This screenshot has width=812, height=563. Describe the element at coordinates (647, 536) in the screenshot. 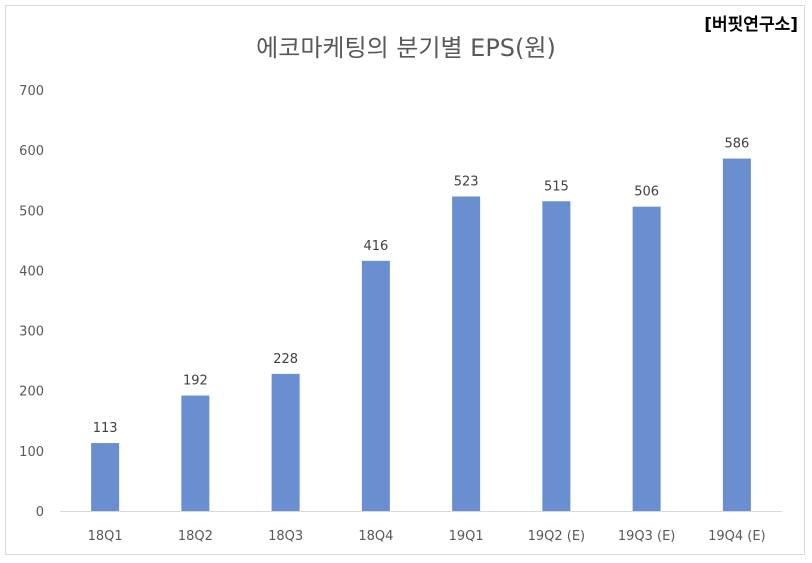

I see `x-tick-label: 19Q3 (E)` at that location.